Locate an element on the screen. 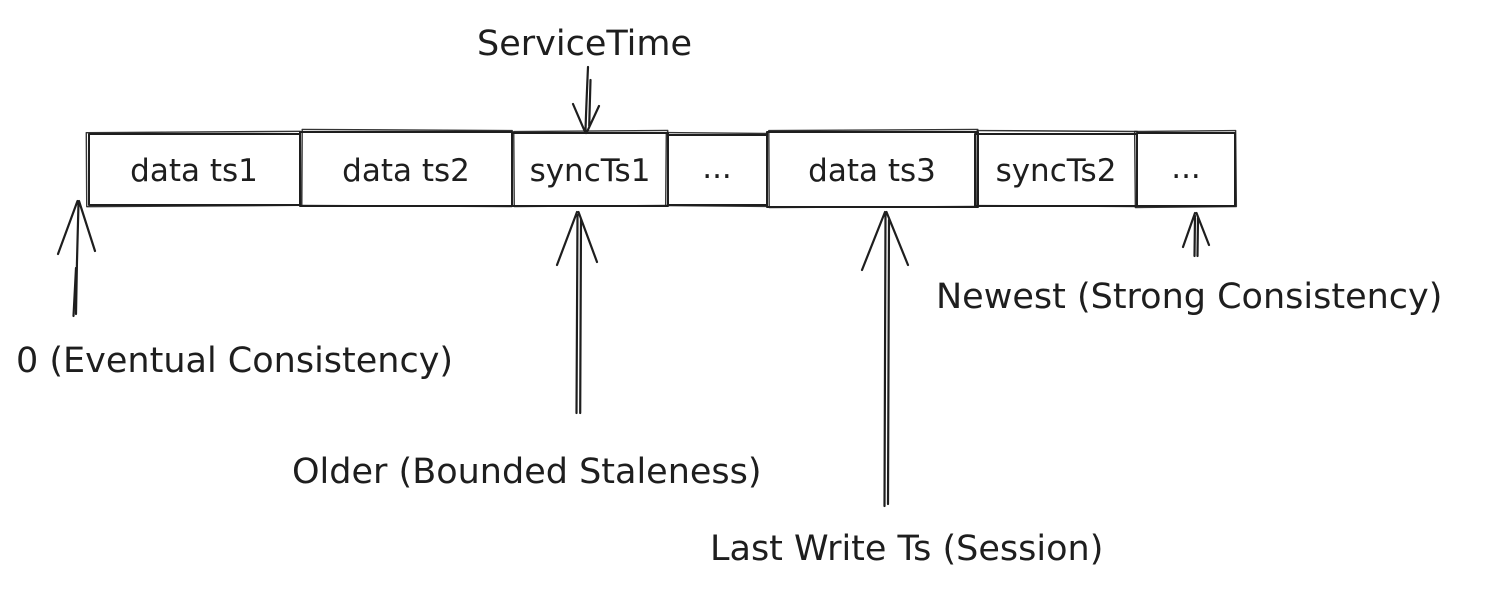 The width and height of the screenshot is (1508, 597). session-label: Last Write Ts (Session) is located at coordinates (906, 549).